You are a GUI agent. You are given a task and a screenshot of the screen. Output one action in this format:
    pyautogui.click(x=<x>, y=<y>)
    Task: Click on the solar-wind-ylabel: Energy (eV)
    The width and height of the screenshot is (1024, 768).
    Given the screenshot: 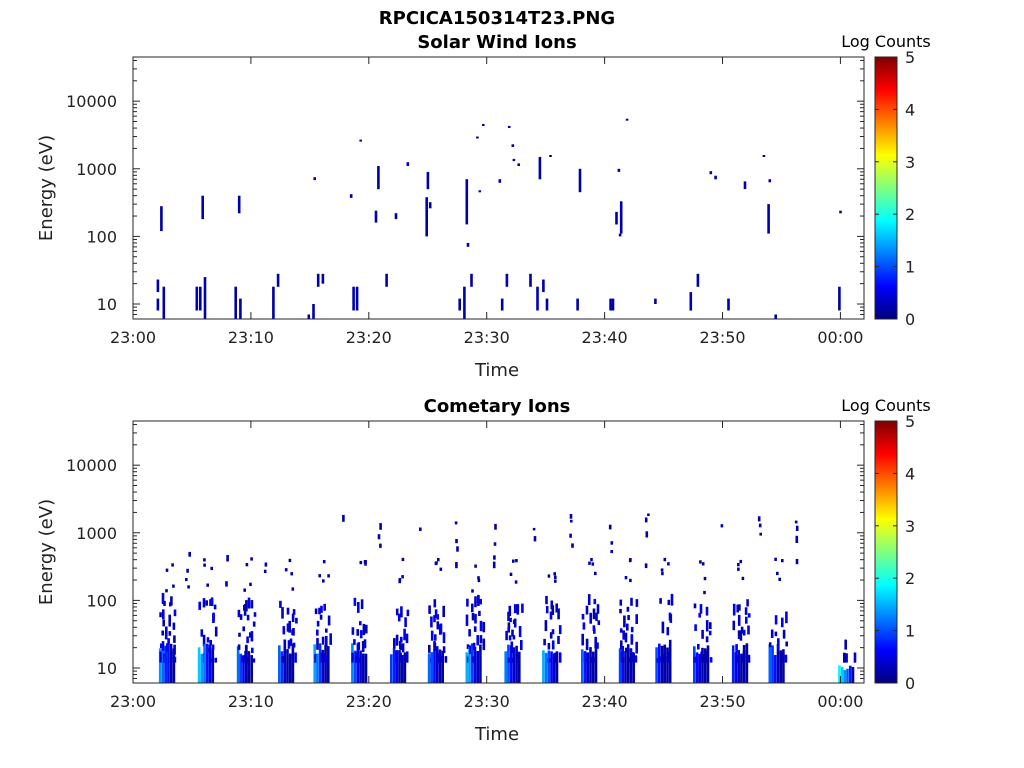 What is the action you would take?
    pyautogui.click(x=46, y=188)
    